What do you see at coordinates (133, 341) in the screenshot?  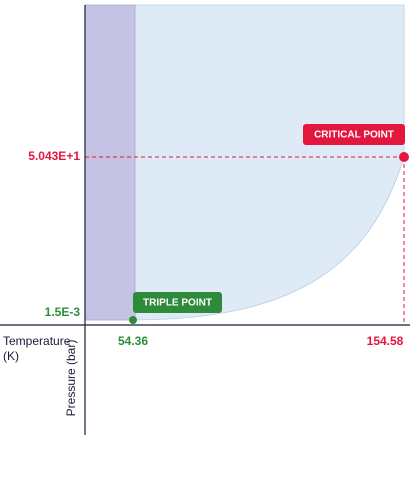 I see `triple-temperature: 54.36` at bounding box center [133, 341].